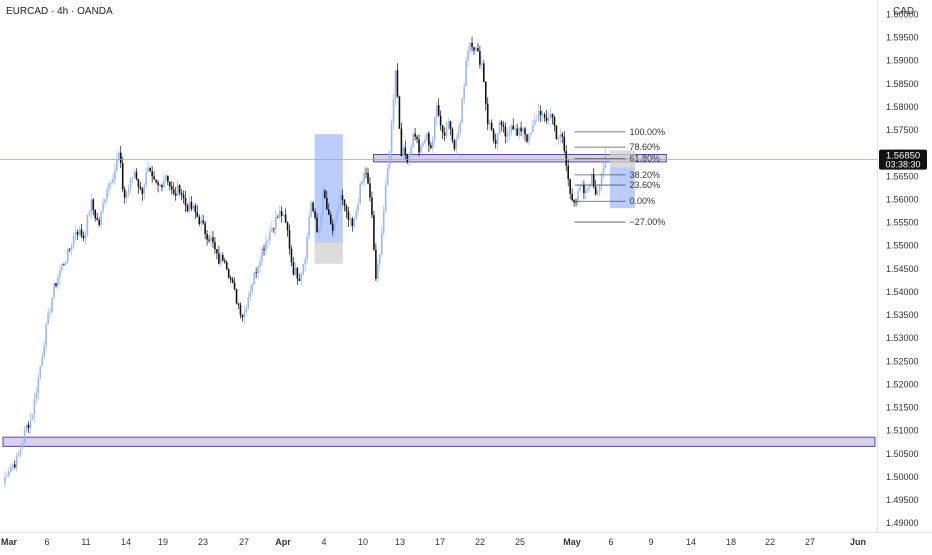 The width and height of the screenshot is (932, 555). I want to click on x-tick-label: 23, so click(203, 542).